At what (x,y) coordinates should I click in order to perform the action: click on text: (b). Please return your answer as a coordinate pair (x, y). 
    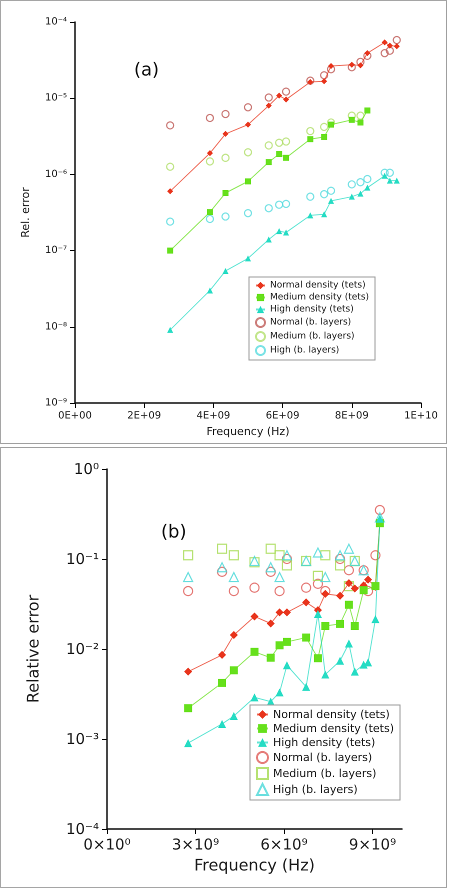
    Looking at the image, I should click on (173, 532).